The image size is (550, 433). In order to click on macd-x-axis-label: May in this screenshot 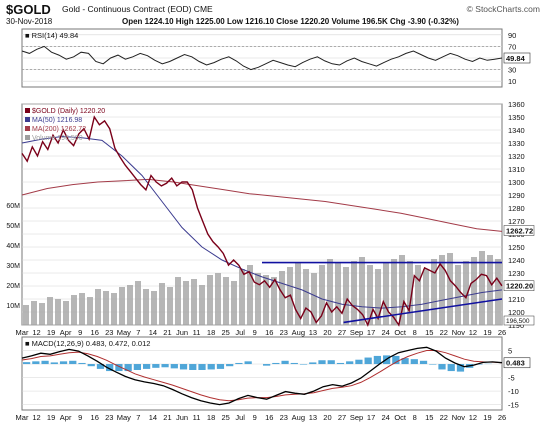, I will do `click(124, 417)`.